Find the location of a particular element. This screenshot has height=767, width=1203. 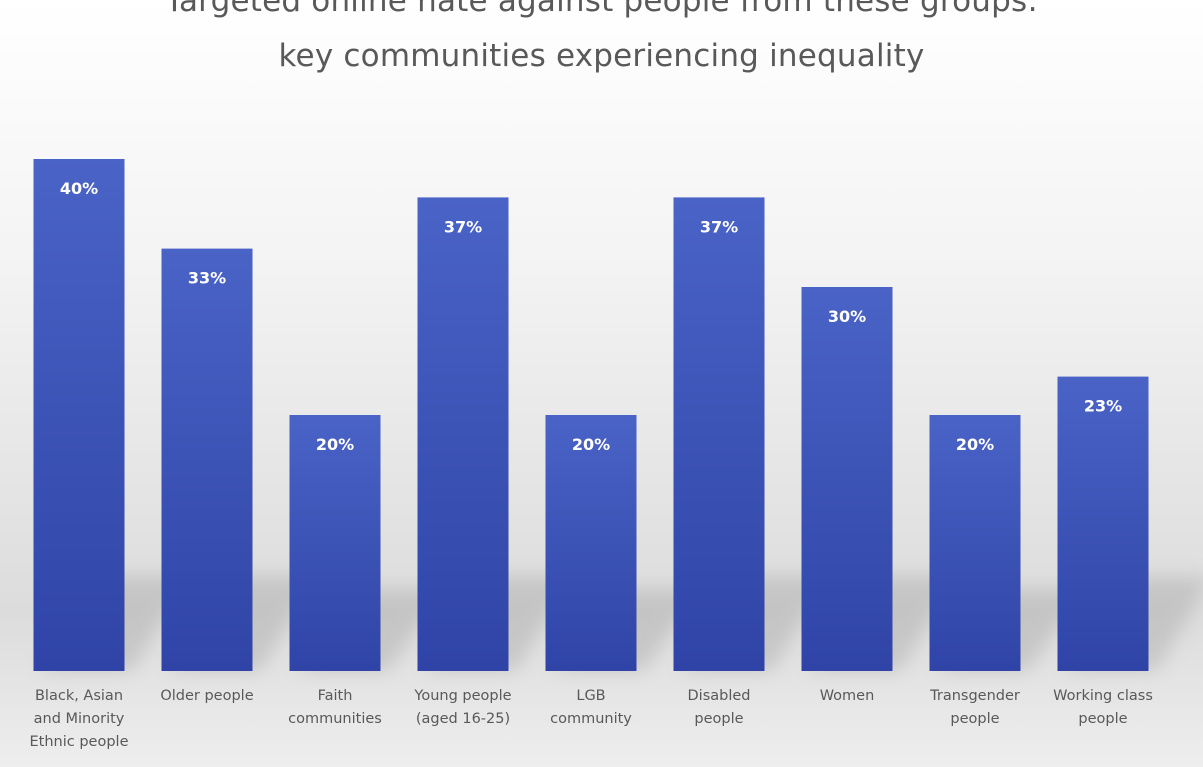

category-tick-label: Black, Asian and Minority Ethnic people is located at coordinates (79, 719).